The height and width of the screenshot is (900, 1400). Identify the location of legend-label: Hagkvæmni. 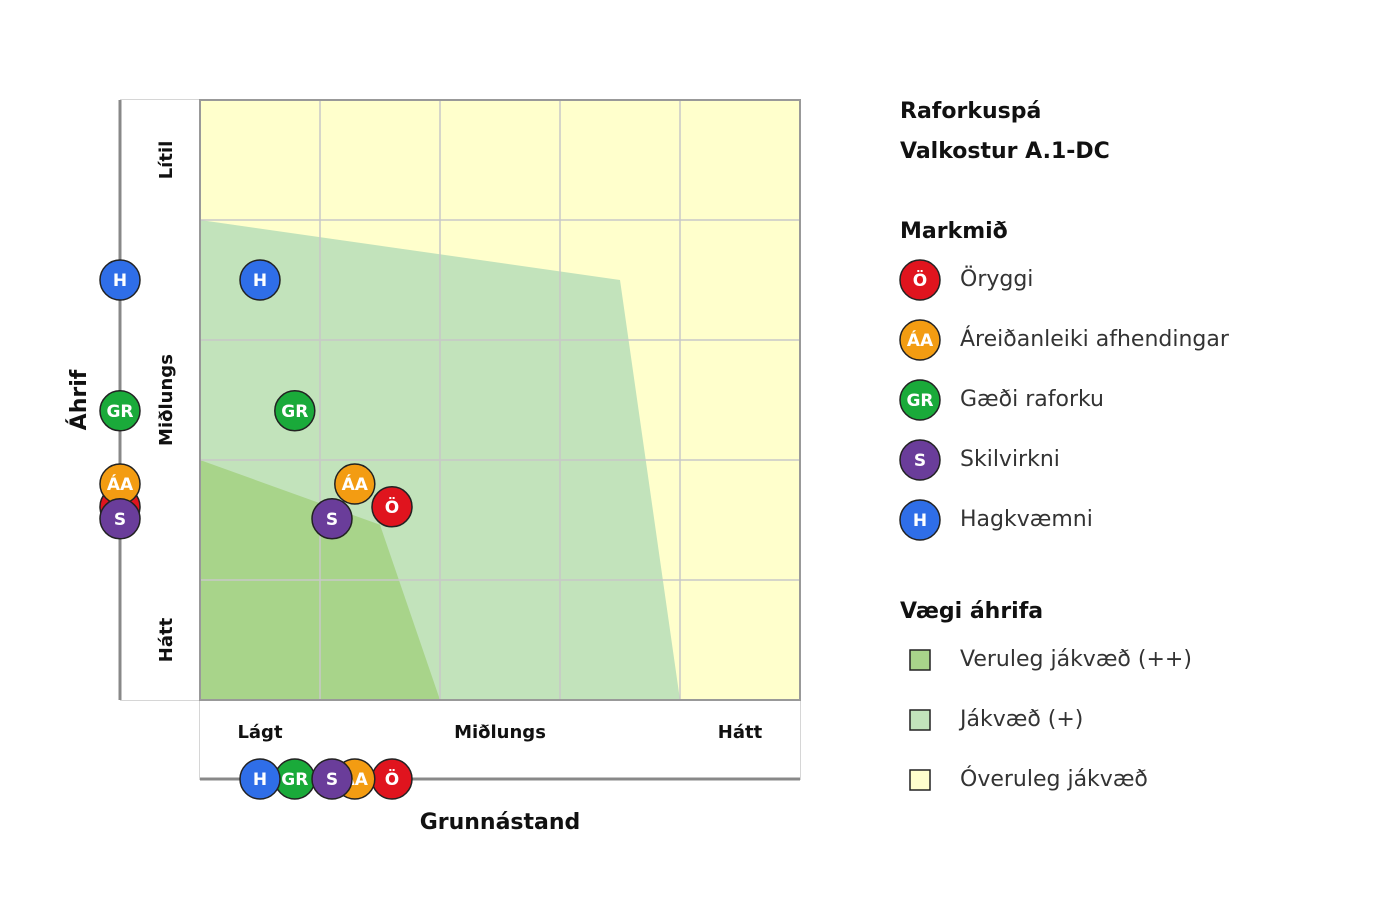
(1026, 519).